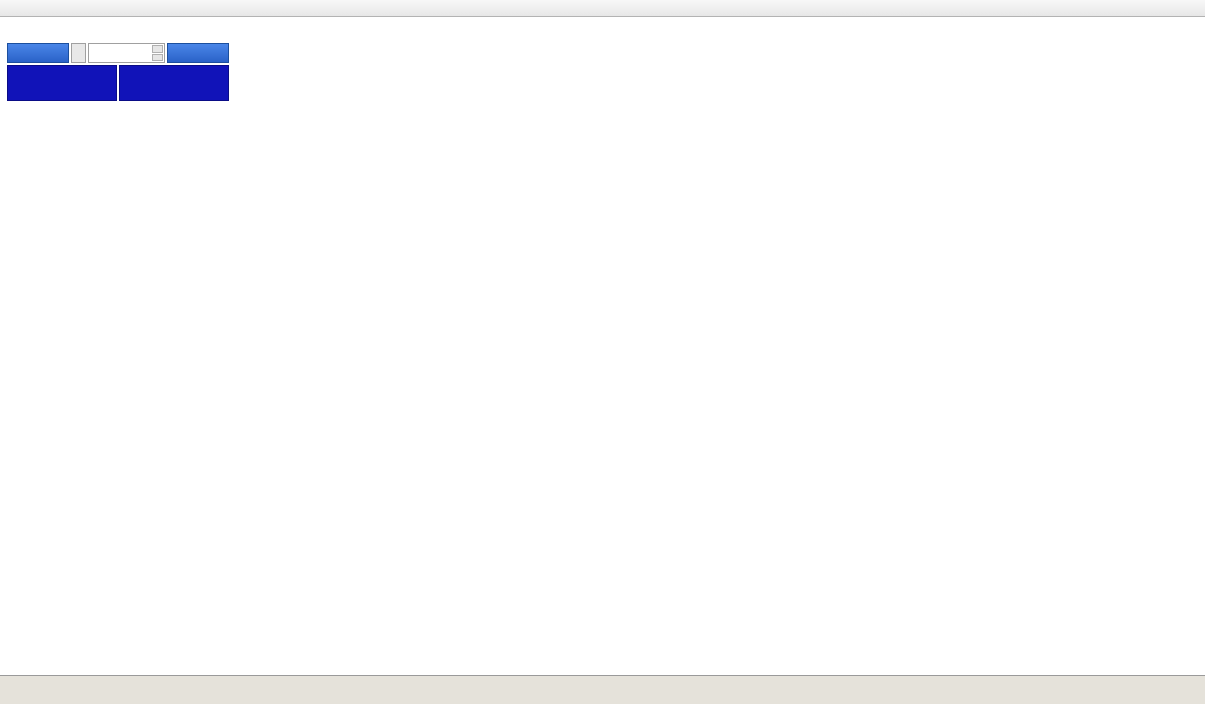 Image resolution: width=1205 pixels, height=704 pixels. I want to click on one-click-trade-panel, so click(118, 72).